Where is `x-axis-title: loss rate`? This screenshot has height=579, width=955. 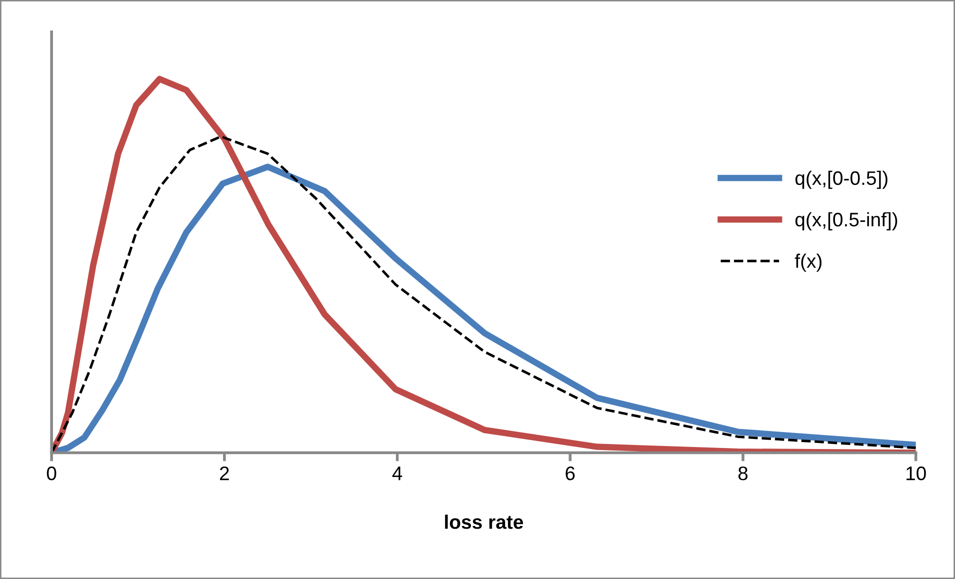 x-axis-title: loss rate is located at coordinates (484, 521).